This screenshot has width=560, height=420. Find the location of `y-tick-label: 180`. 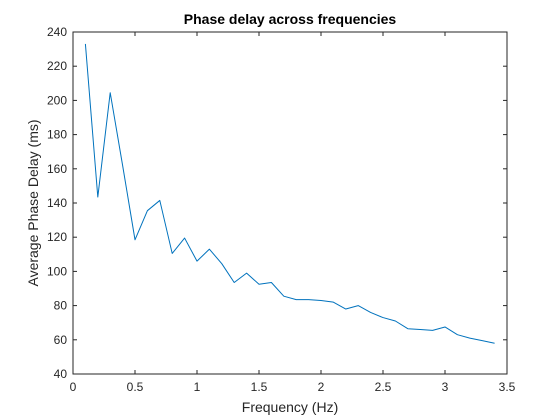

y-tick-label: 180 is located at coordinates (57, 135).